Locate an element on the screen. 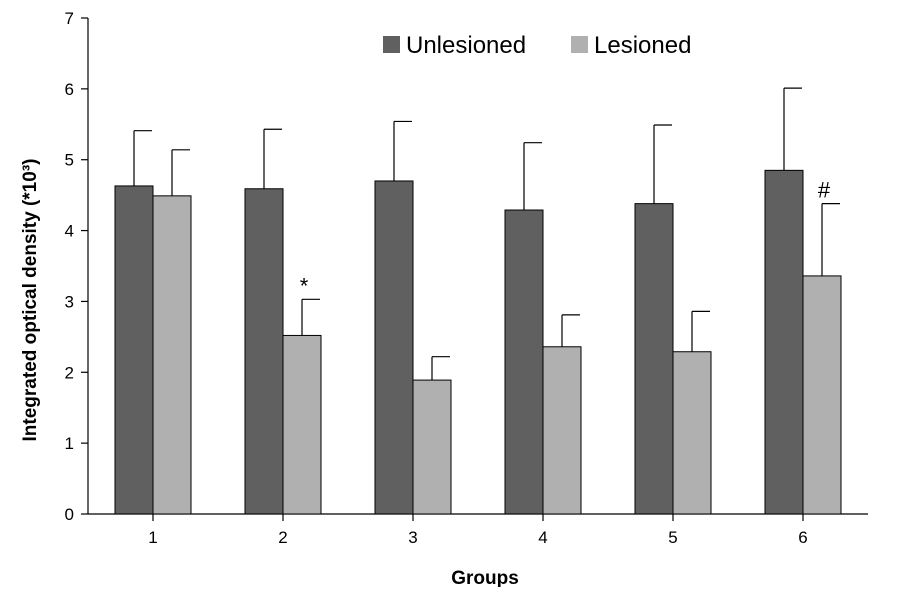 The image size is (897, 592). y-tick-label: 3 is located at coordinates (69, 301).